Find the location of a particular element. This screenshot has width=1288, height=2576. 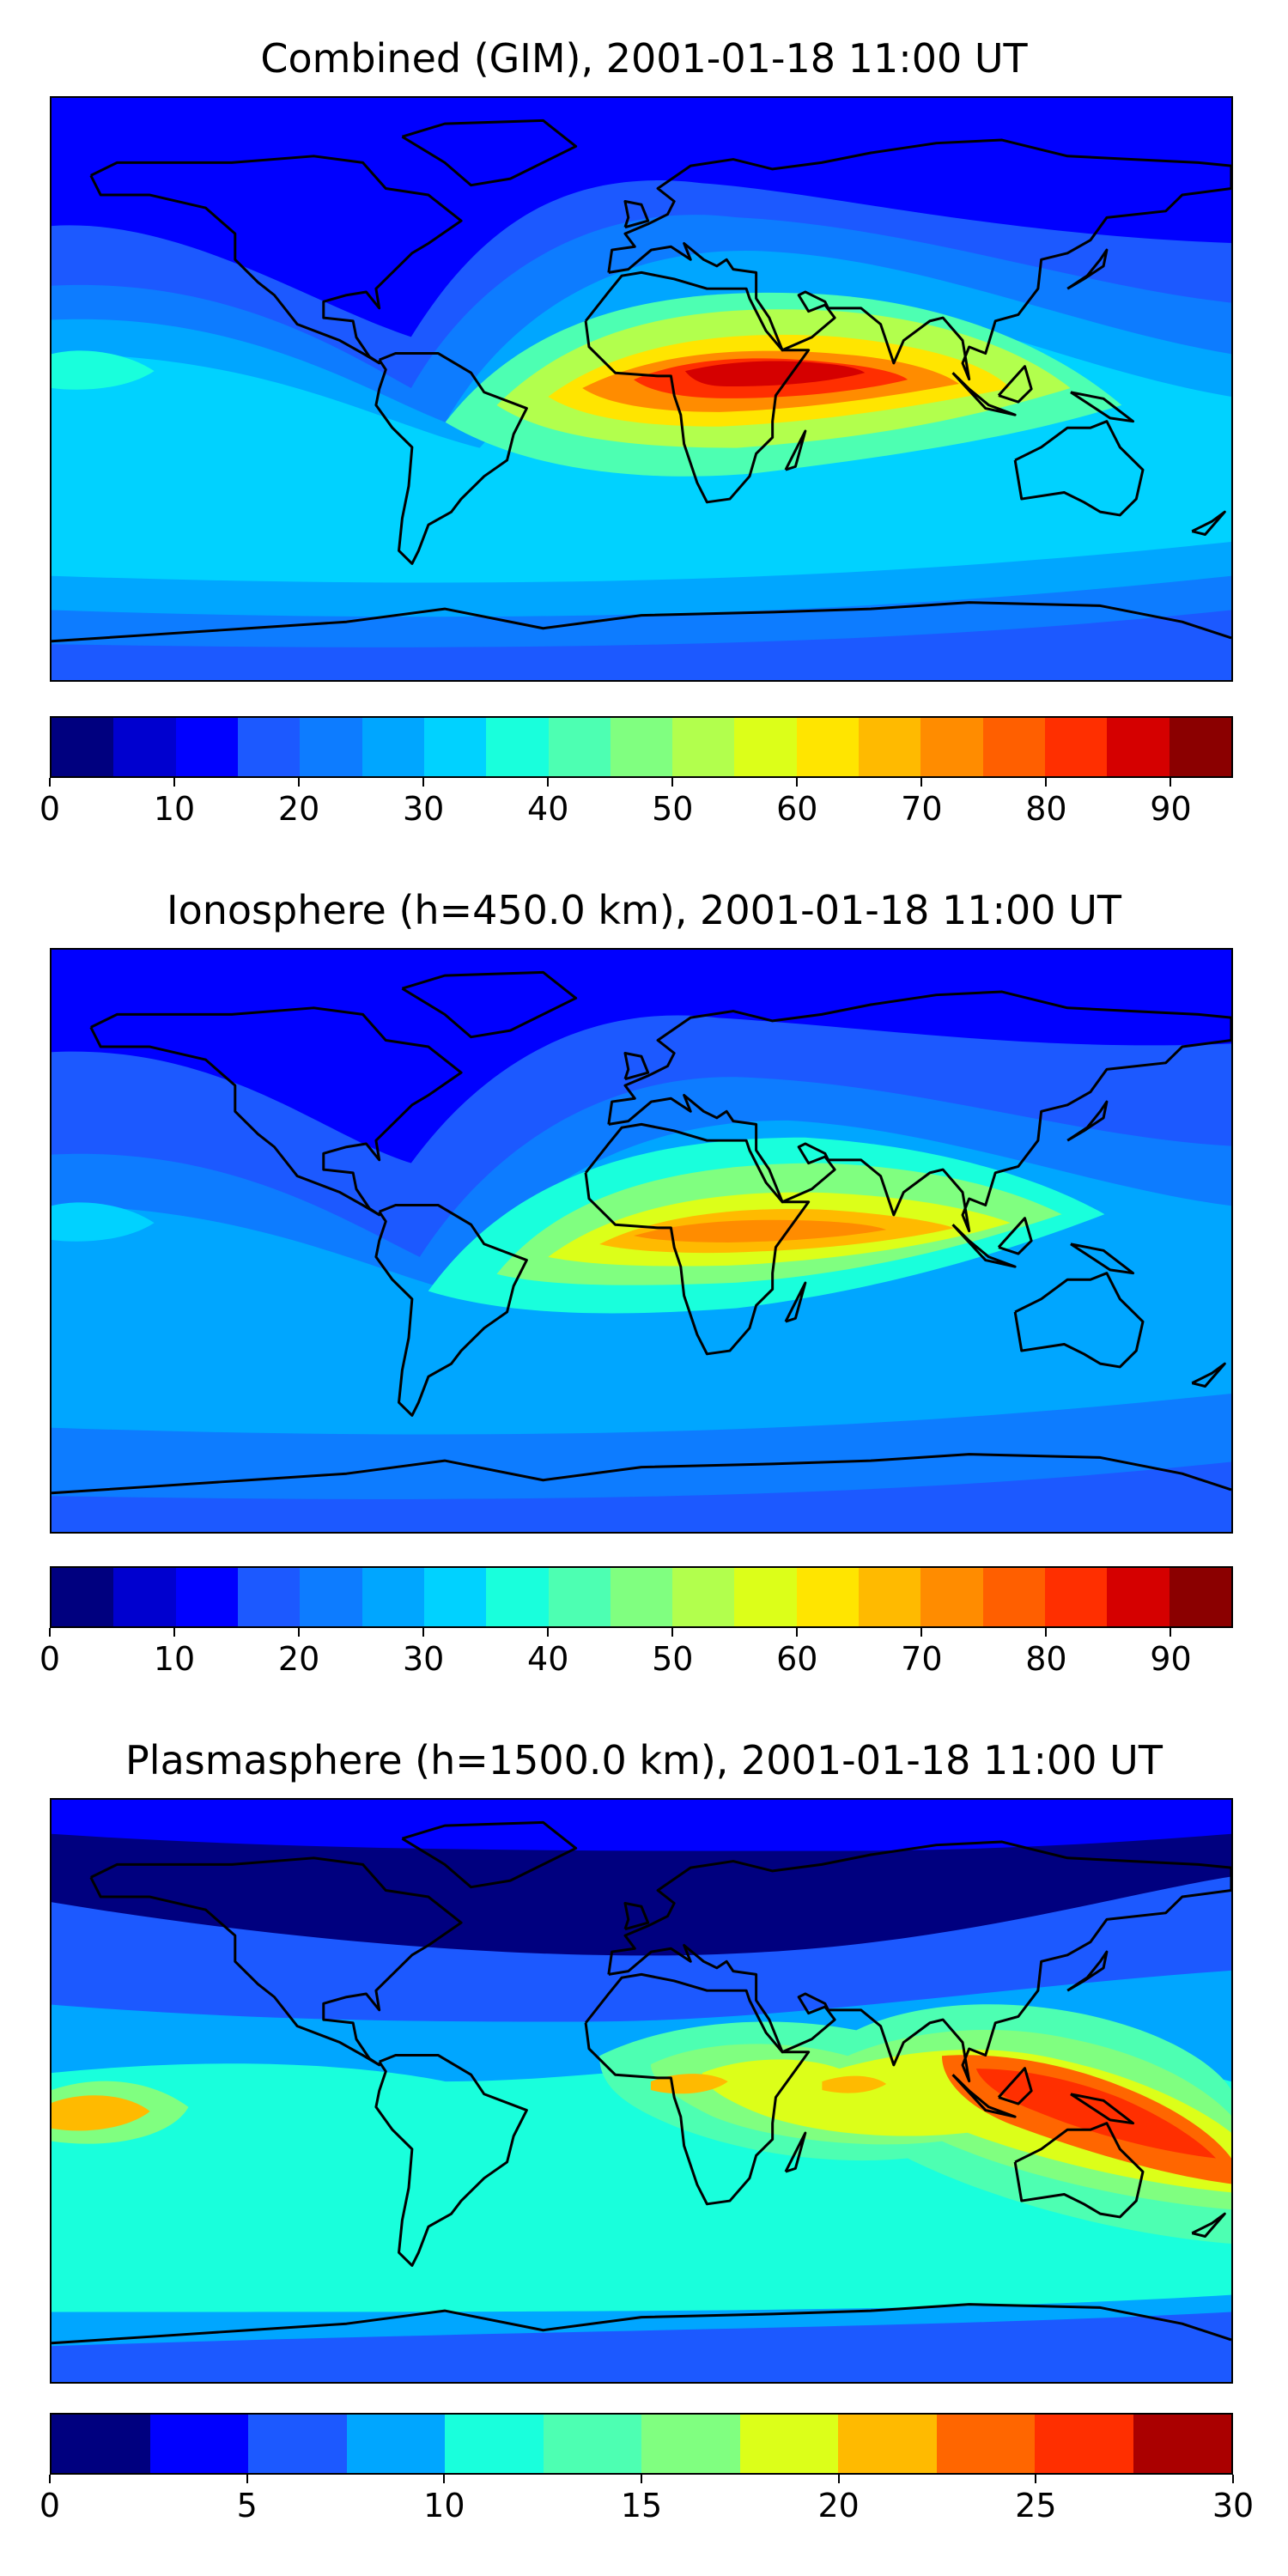

colorbar-tick-label: 50 is located at coordinates (673, 1659).